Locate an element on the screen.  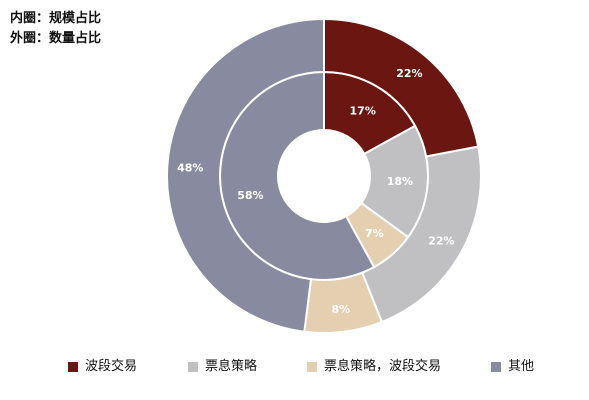
legend-label: 票息策略 is located at coordinates (231, 366).